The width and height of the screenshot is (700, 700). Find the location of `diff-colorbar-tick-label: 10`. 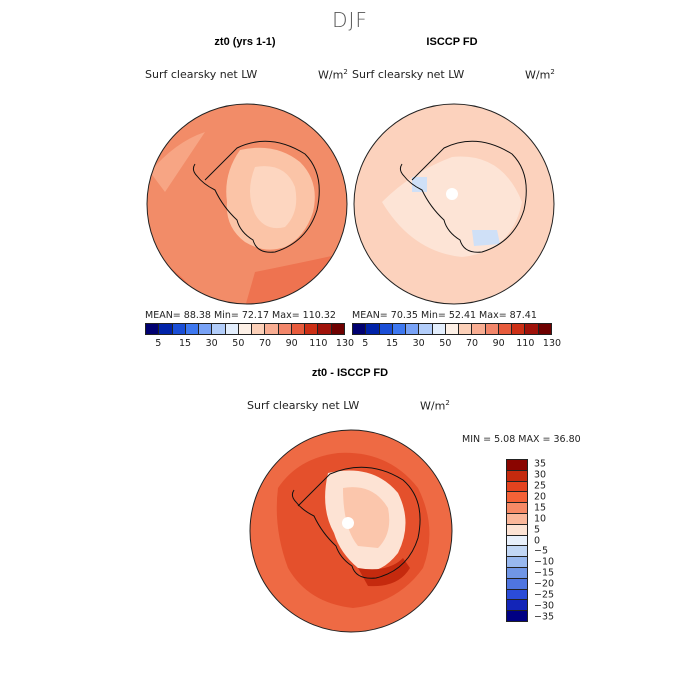

diff-colorbar-tick-label: 10 is located at coordinates (540, 519).